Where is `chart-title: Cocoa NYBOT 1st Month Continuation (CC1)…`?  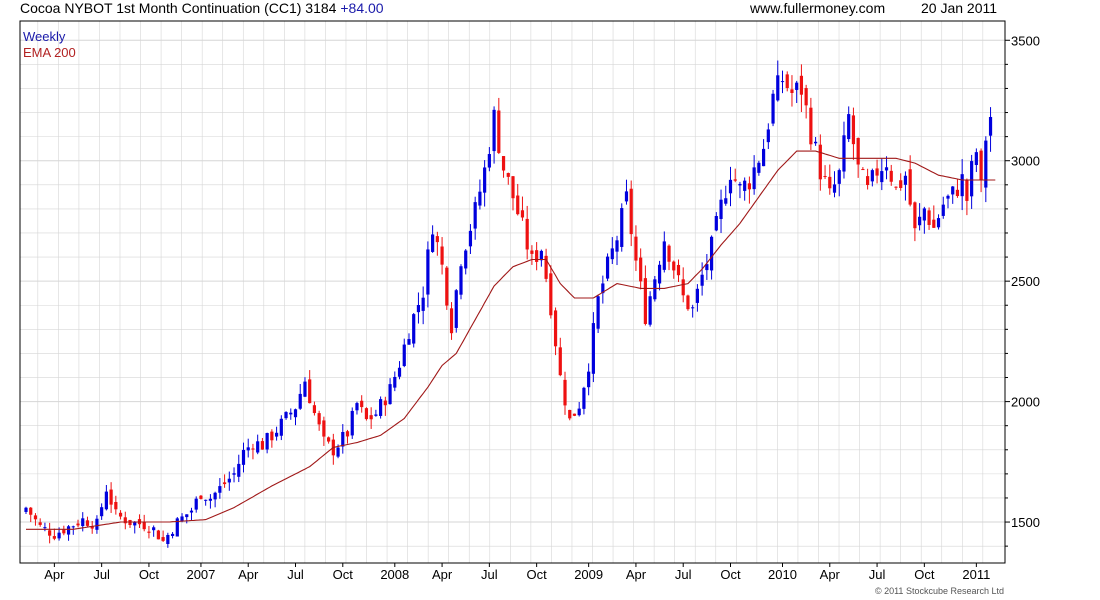
chart-title: Cocoa NYBOT 1st Month Continuation (CC1)… is located at coordinates (202, 8).